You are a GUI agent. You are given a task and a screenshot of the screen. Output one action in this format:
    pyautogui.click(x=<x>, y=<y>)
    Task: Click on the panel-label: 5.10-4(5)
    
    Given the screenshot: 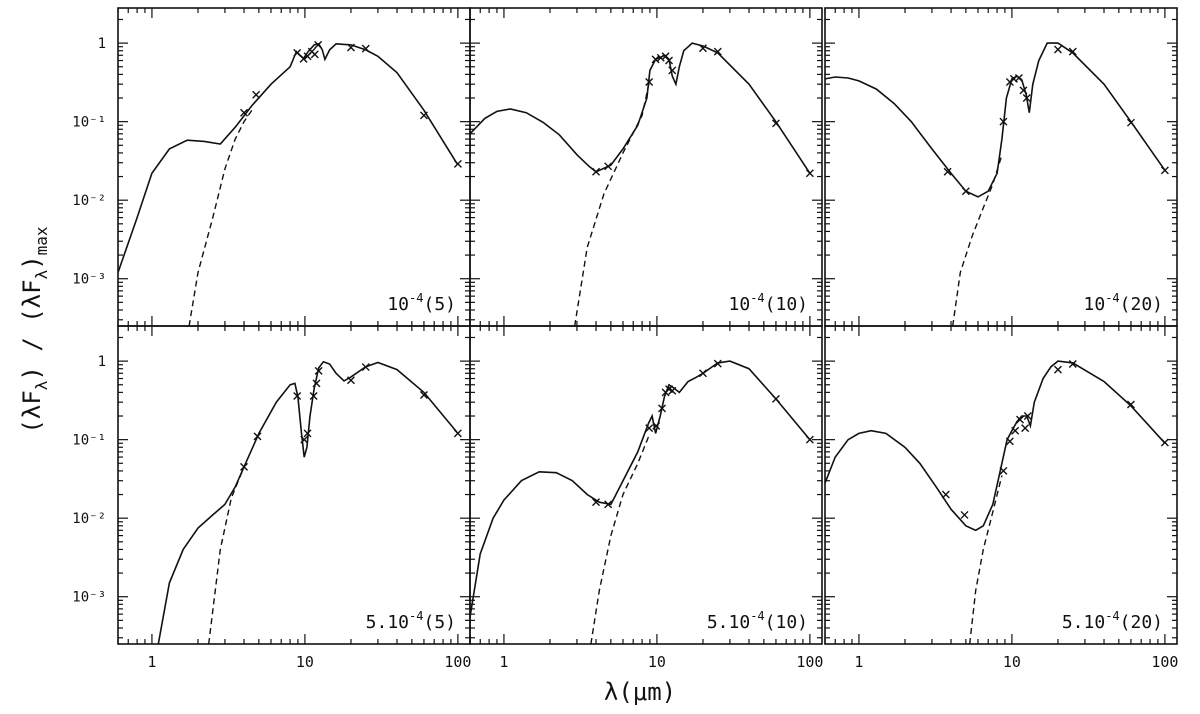 What is the action you would take?
    pyautogui.click(x=411, y=621)
    